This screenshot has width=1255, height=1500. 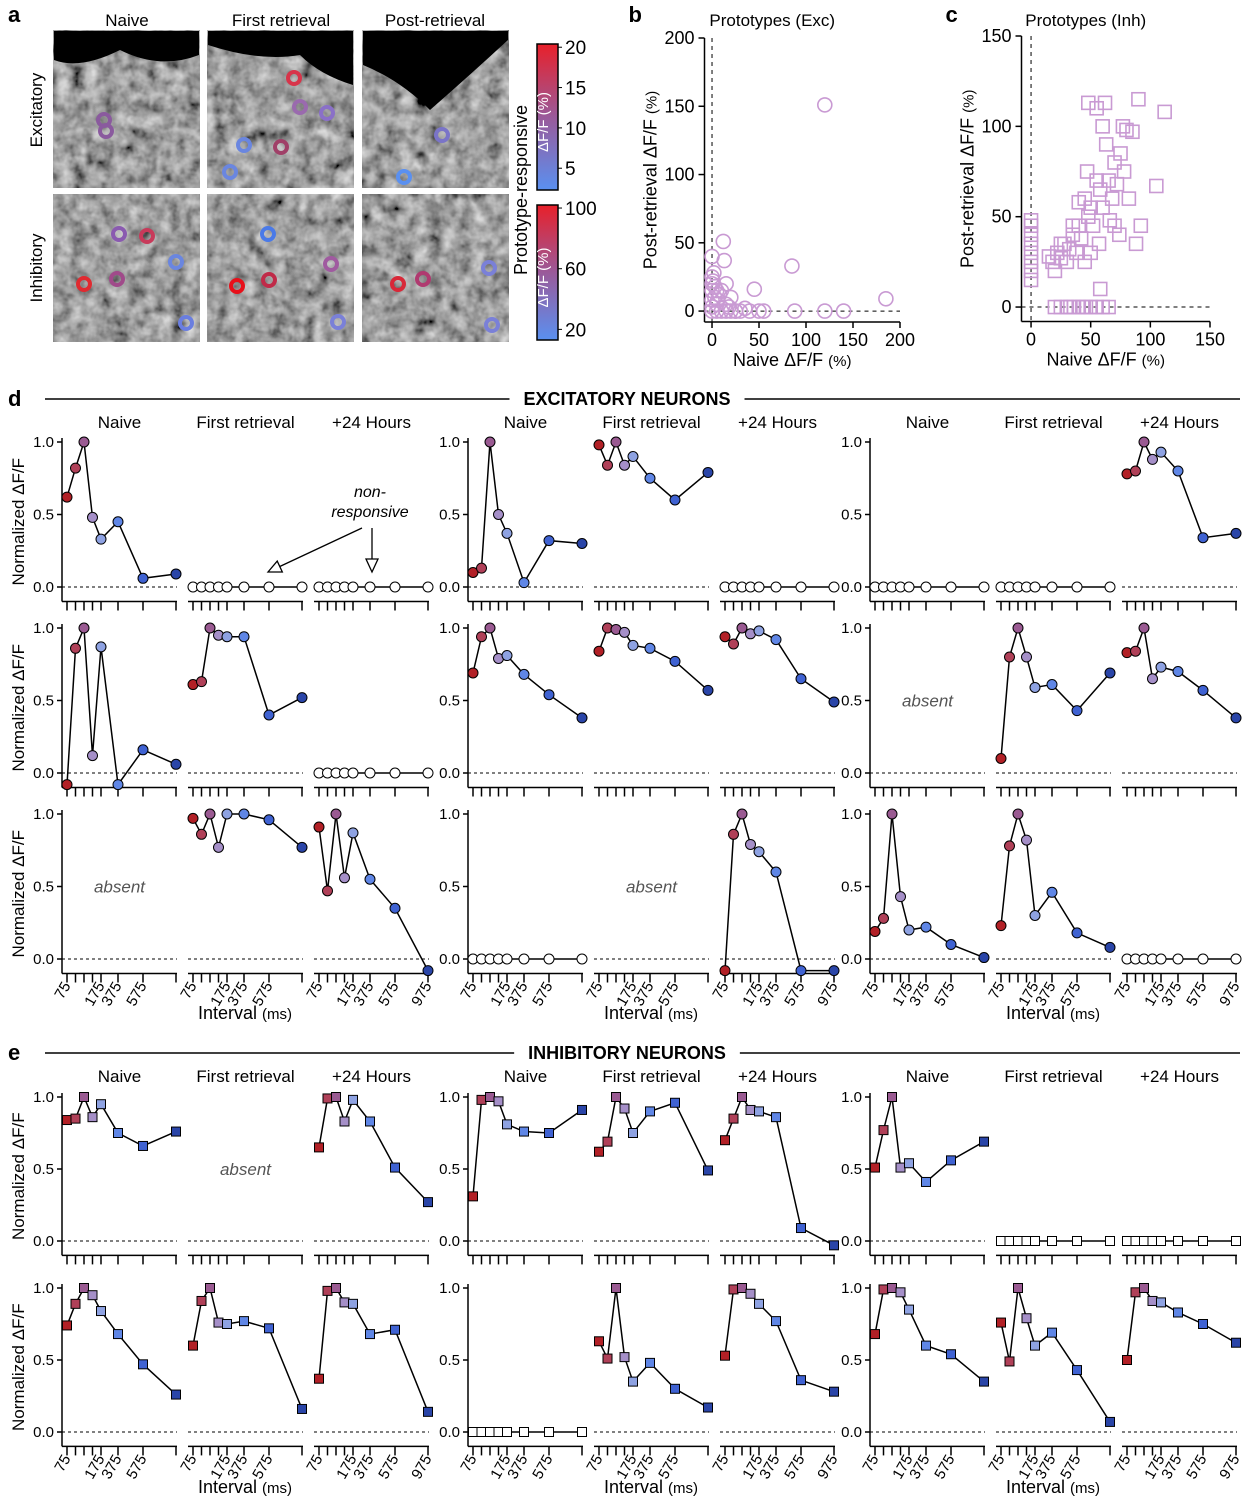 I want to click on panel-title: First retrieval, so click(x=1053, y=422).